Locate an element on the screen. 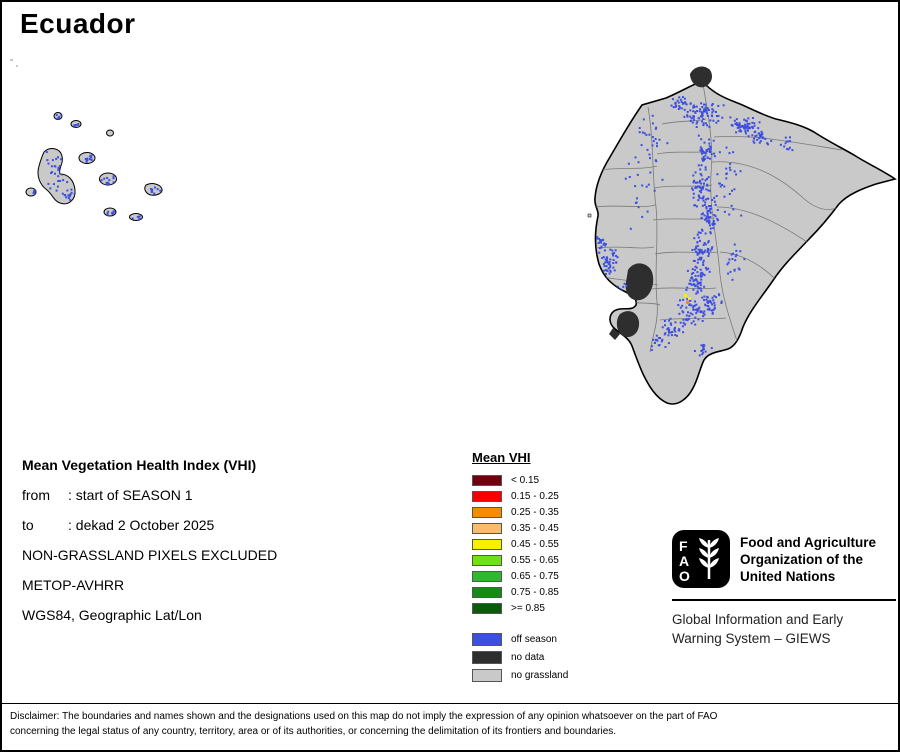 The height and width of the screenshot is (752, 900). svg-text: A is located at coordinates (684, 561).